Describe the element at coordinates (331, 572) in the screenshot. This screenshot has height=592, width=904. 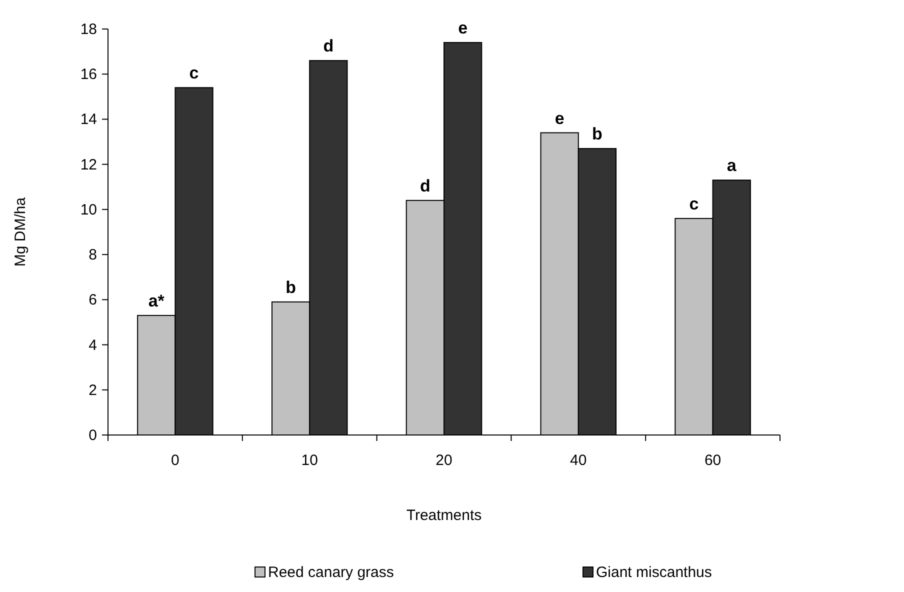
I see `legend-label: Reed canary grass` at that location.